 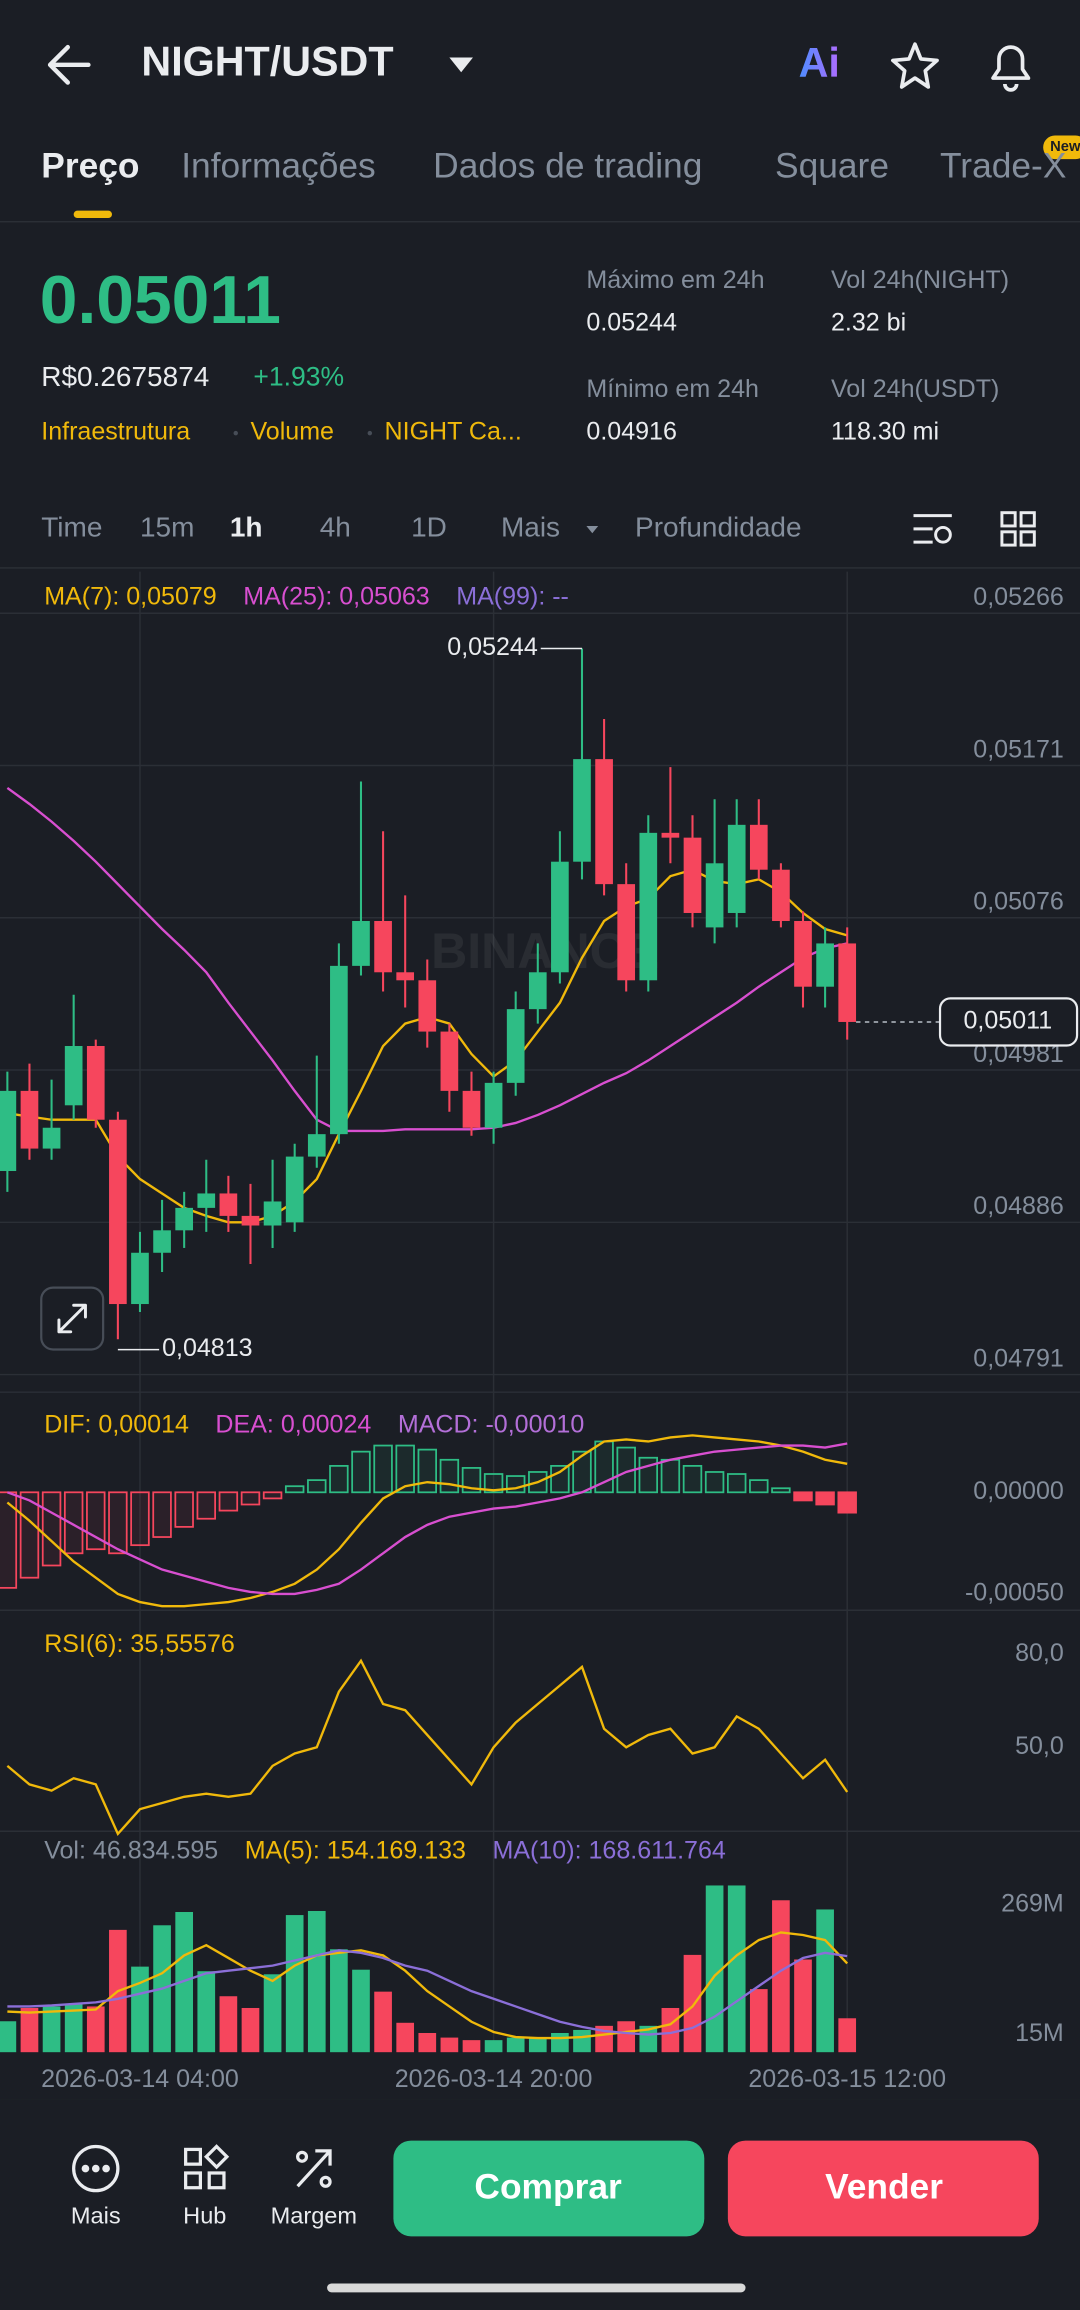 What do you see at coordinates (1018, 749) in the screenshot?
I see `y-tick-label: 0,05171` at bounding box center [1018, 749].